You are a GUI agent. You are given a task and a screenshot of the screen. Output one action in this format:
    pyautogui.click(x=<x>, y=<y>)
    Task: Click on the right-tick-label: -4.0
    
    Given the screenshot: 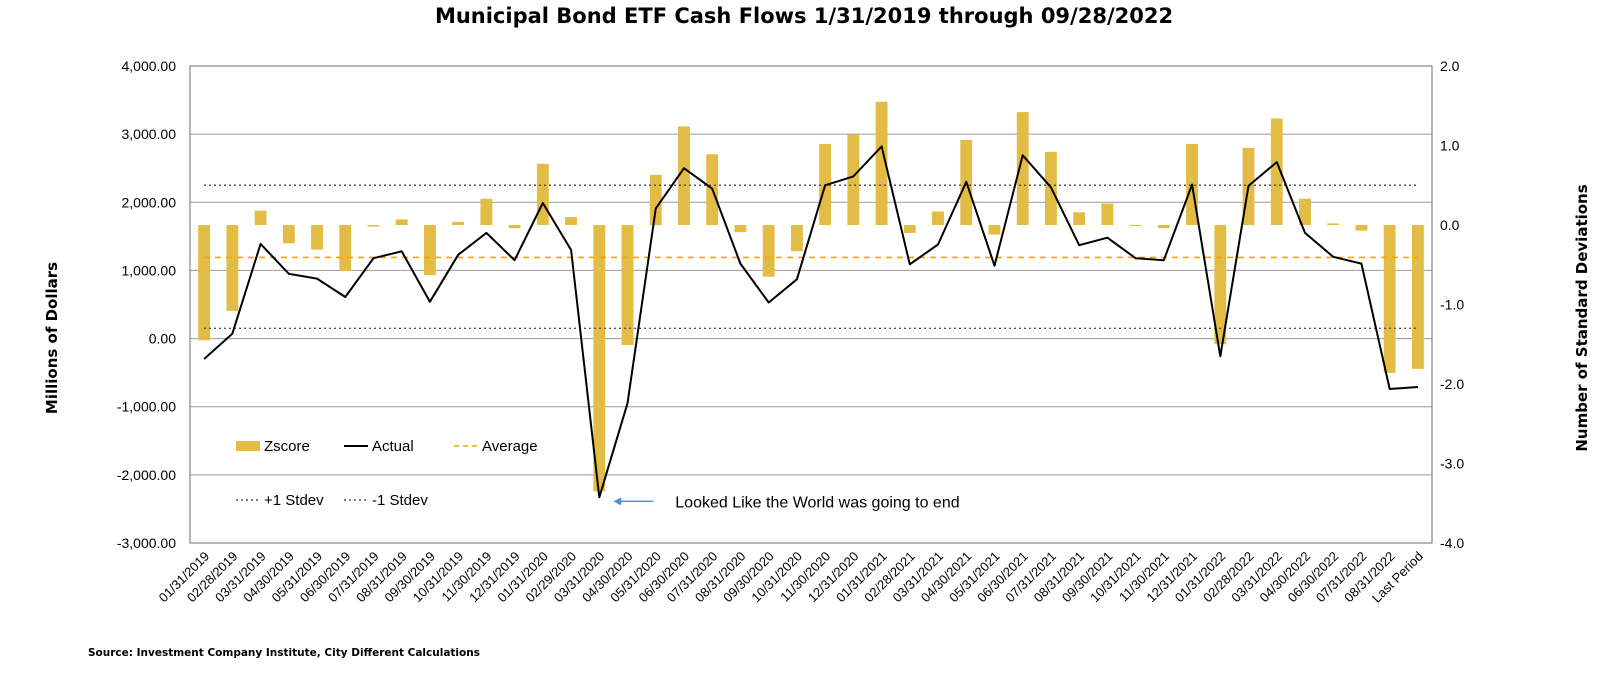 What is the action you would take?
    pyautogui.click(x=1452, y=543)
    